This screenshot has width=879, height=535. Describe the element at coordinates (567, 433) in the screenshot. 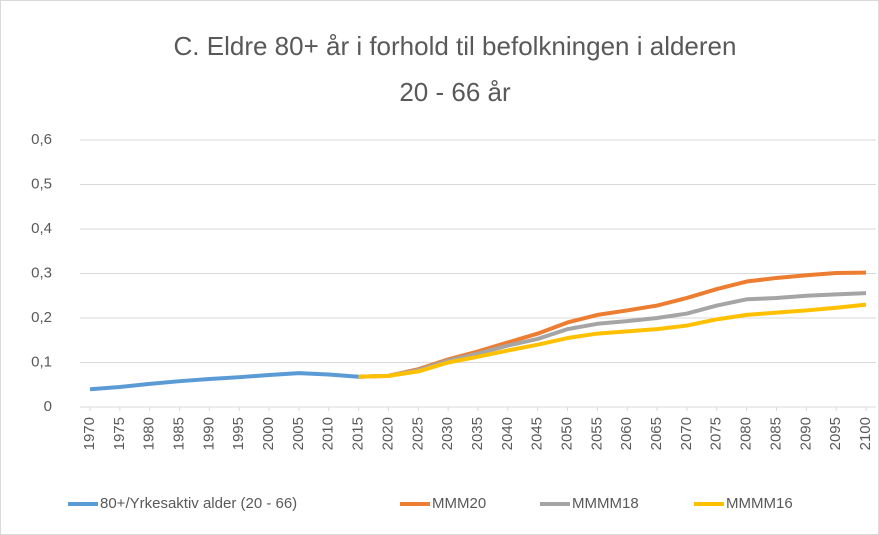

I see `x-tick-label: 2050` at that location.